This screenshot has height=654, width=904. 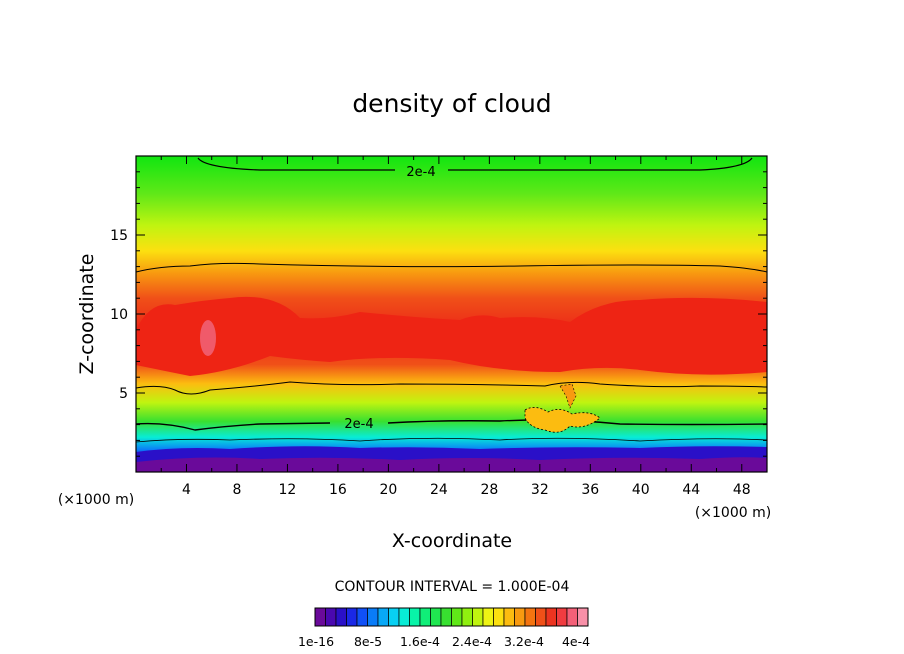 I want to click on x-tick-label: 16, so click(x=338, y=490).